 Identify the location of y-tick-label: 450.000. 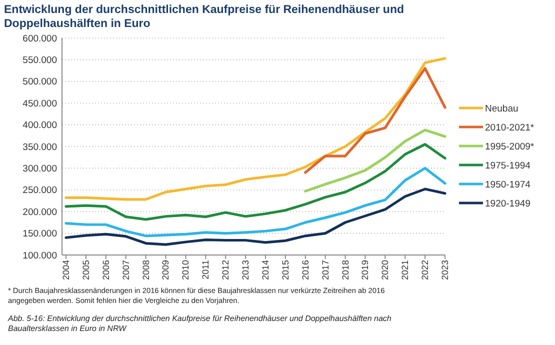
(39, 104).